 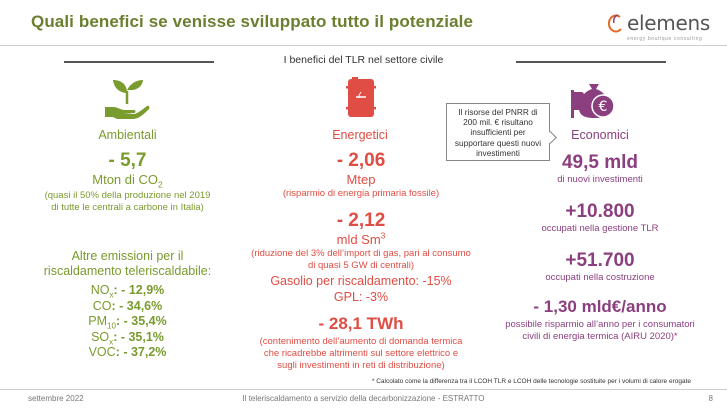 I want to click on investimenti-value: 49,5 mld, so click(x=600, y=162).